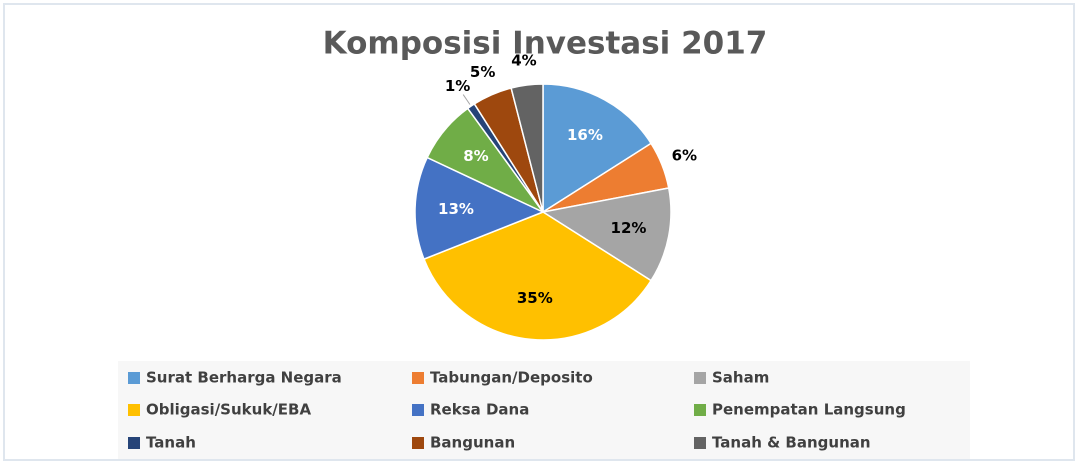  Describe the element at coordinates (585, 135) in the screenshot. I see `data-label: 16%` at that location.